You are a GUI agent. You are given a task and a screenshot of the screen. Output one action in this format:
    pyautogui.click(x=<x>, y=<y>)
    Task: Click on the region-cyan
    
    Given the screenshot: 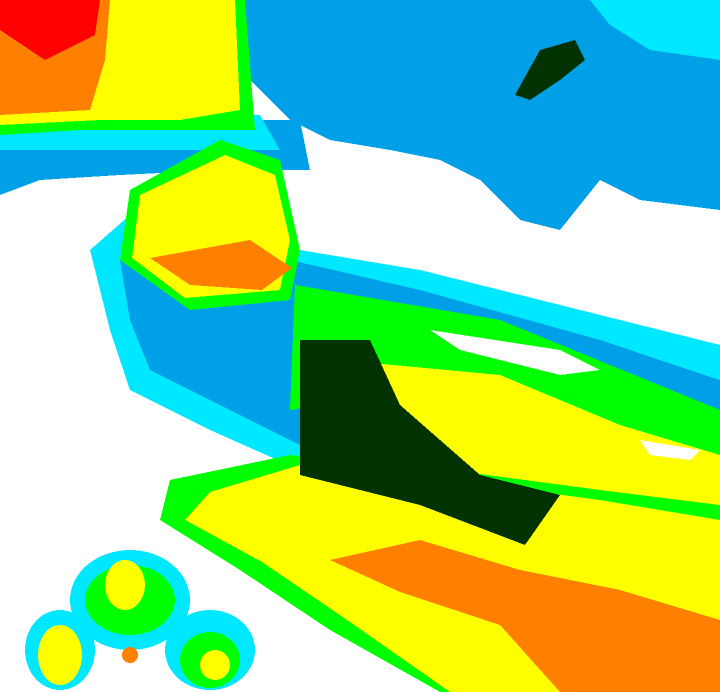 What is the action you would take?
    pyautogui.click(x=655, y=30)
    